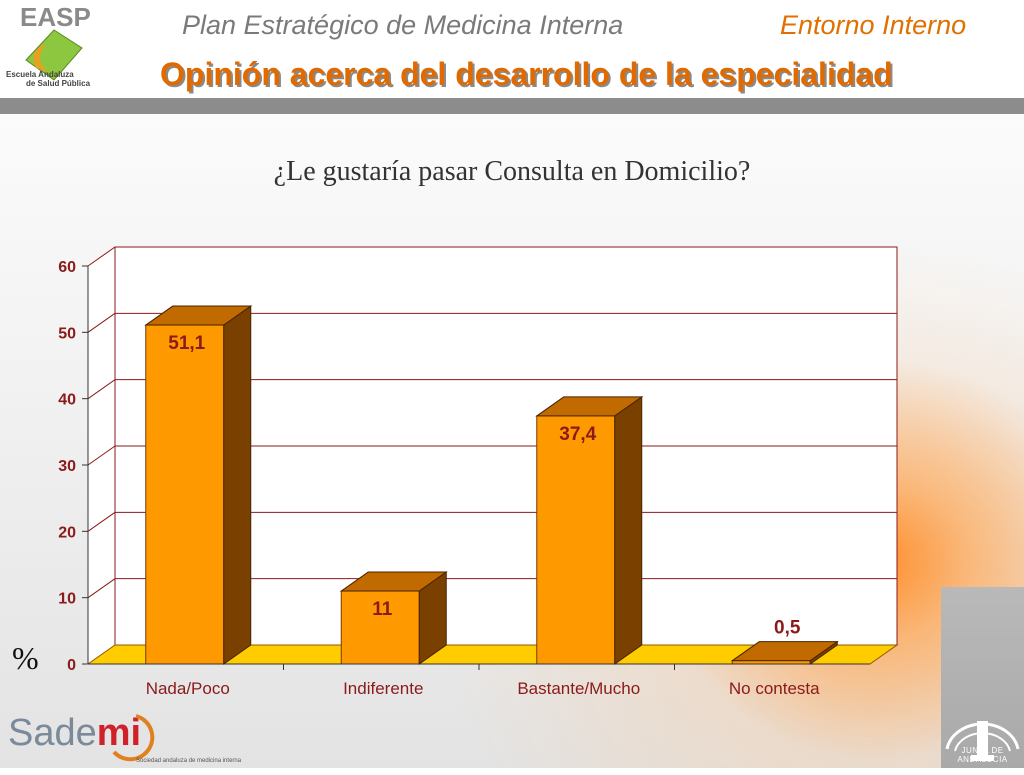 The width and height of the screenshot is (1024, 775). Describe the element at coordinates (71, 665) in the screenshot. I see `y-tick-label: 0` at that location.